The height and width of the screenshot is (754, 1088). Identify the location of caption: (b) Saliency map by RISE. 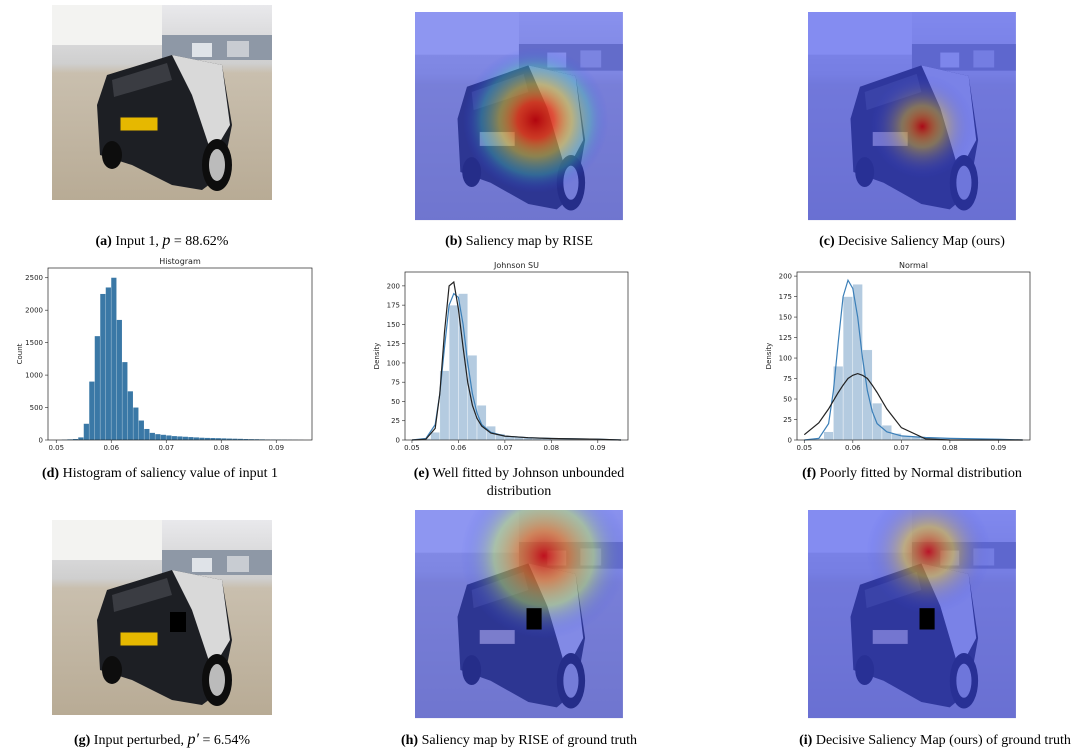
(519, 241).